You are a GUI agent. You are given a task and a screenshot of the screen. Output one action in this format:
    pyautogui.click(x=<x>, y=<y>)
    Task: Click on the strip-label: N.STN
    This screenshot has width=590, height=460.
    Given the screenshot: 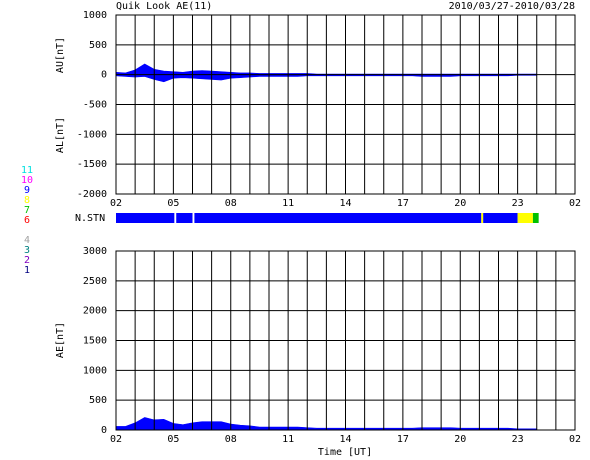 What is the action you would take?
    pyautogui.click(x=90, y=218)
    